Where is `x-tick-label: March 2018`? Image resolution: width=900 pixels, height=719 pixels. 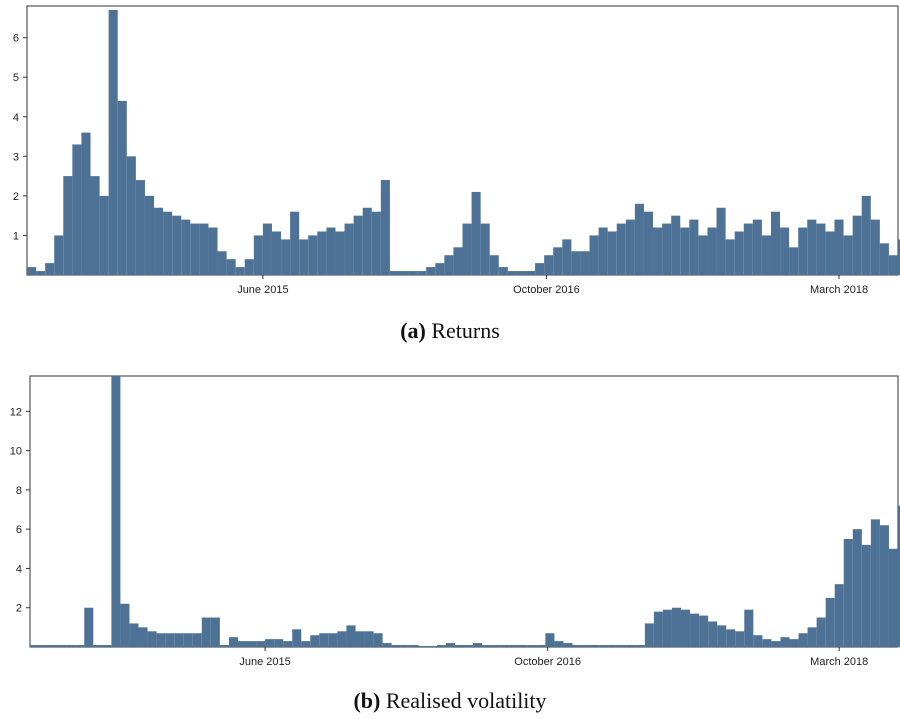
x-tick-label: March 2018 is located at coordinates (839, 662).